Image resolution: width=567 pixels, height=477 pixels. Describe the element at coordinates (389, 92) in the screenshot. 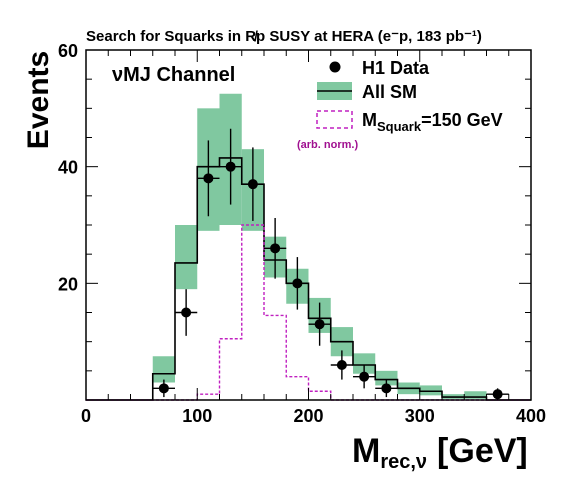

I see `legend-sm-label: All SM` at that location.